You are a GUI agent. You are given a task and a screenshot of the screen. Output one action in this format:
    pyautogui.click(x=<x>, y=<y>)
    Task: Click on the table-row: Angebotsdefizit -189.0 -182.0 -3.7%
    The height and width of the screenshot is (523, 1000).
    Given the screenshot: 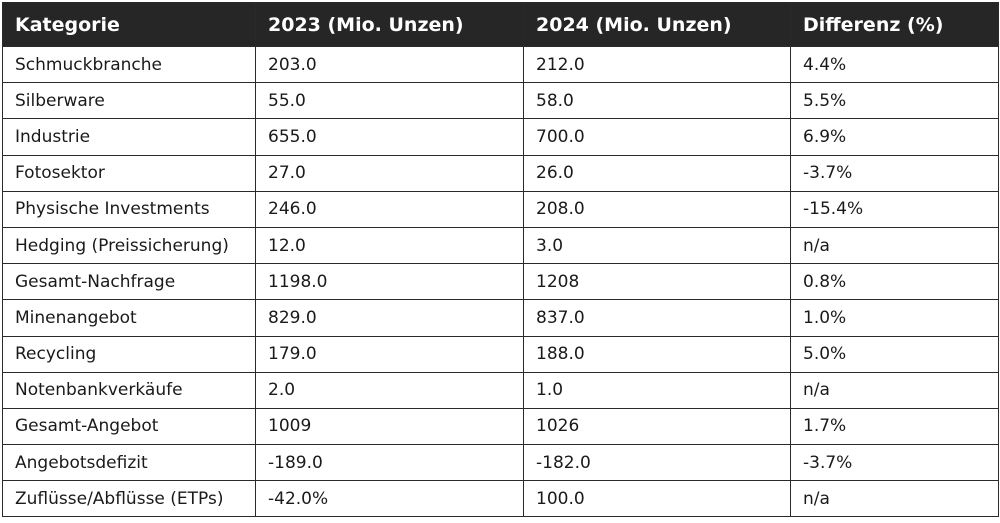 What is the action you would take?
    pyautogui.click(x=500, y=463)
    